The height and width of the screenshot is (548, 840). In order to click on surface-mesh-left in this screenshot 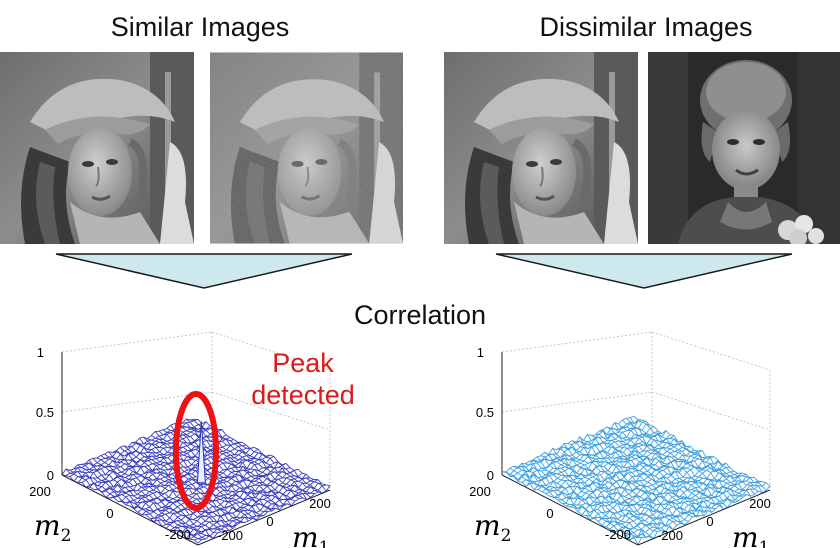, I will do `click(196, 481)`.